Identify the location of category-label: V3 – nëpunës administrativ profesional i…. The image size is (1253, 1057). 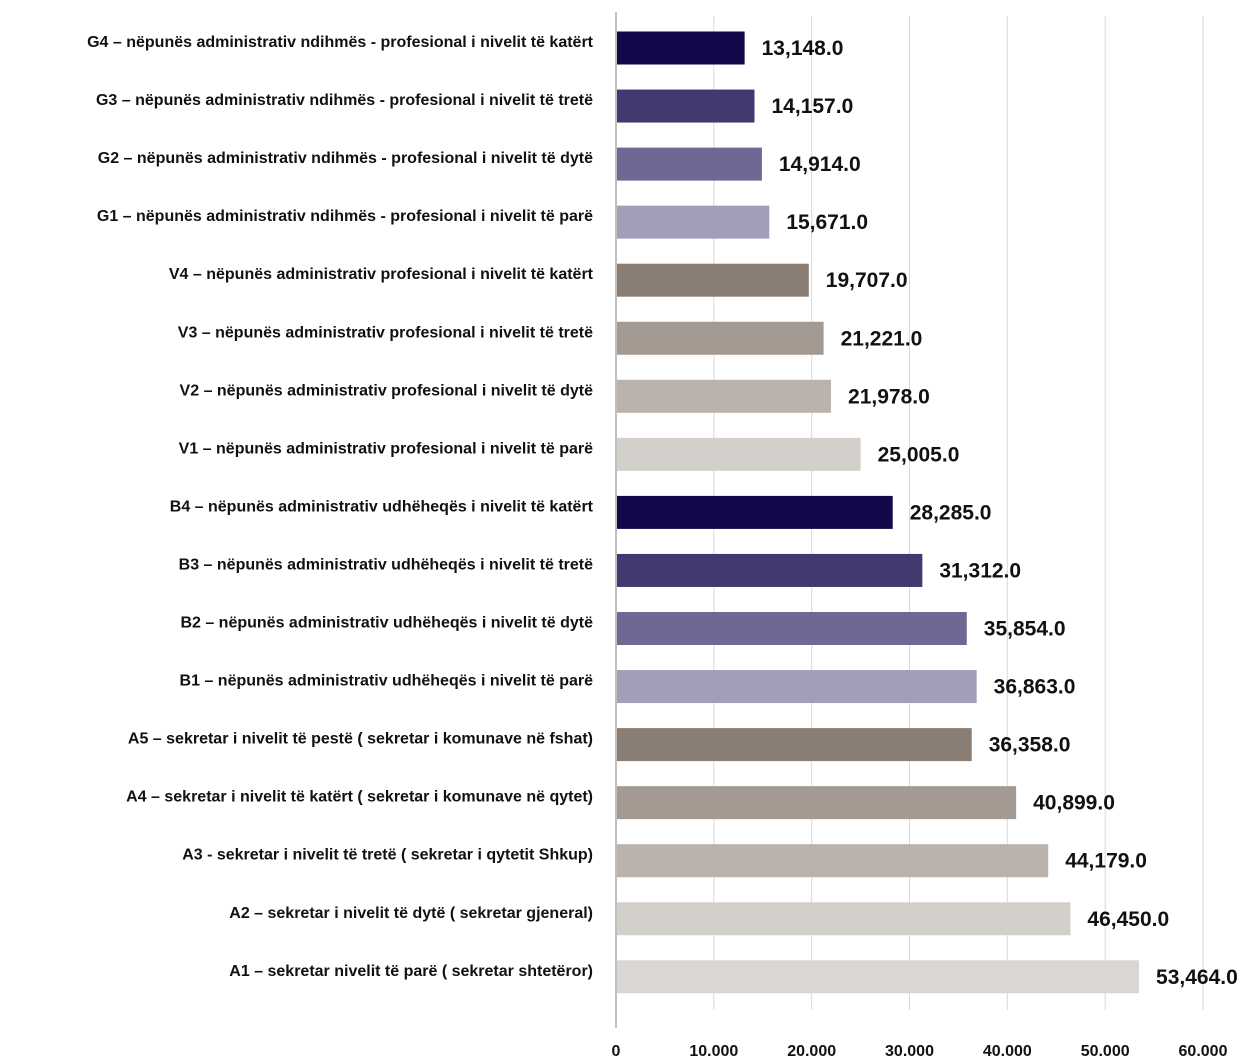
(385, 332).